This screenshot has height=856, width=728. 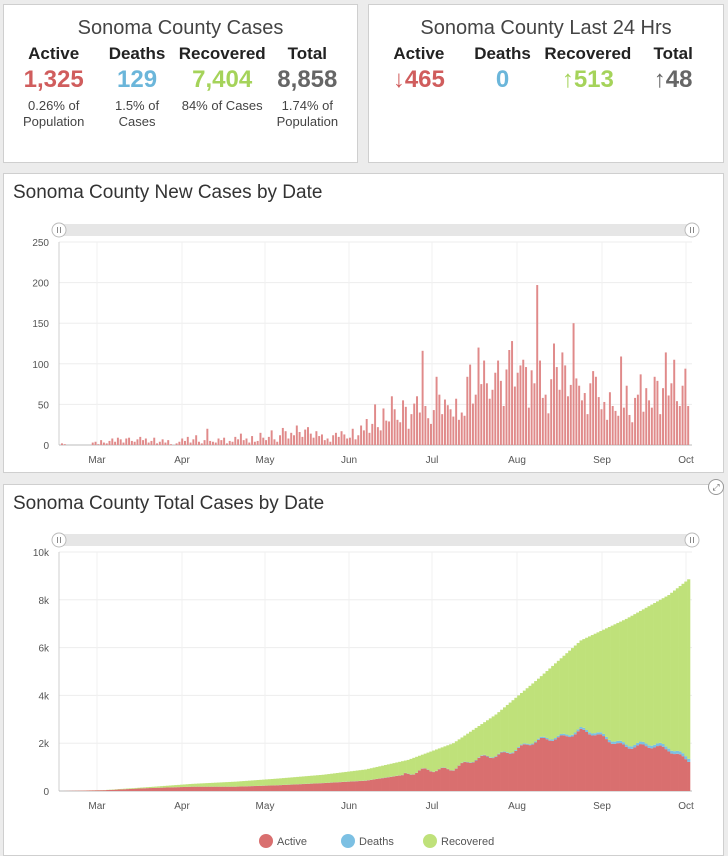 I want to click on new-cases-slider-handle-right, so click(x=692, y=230).